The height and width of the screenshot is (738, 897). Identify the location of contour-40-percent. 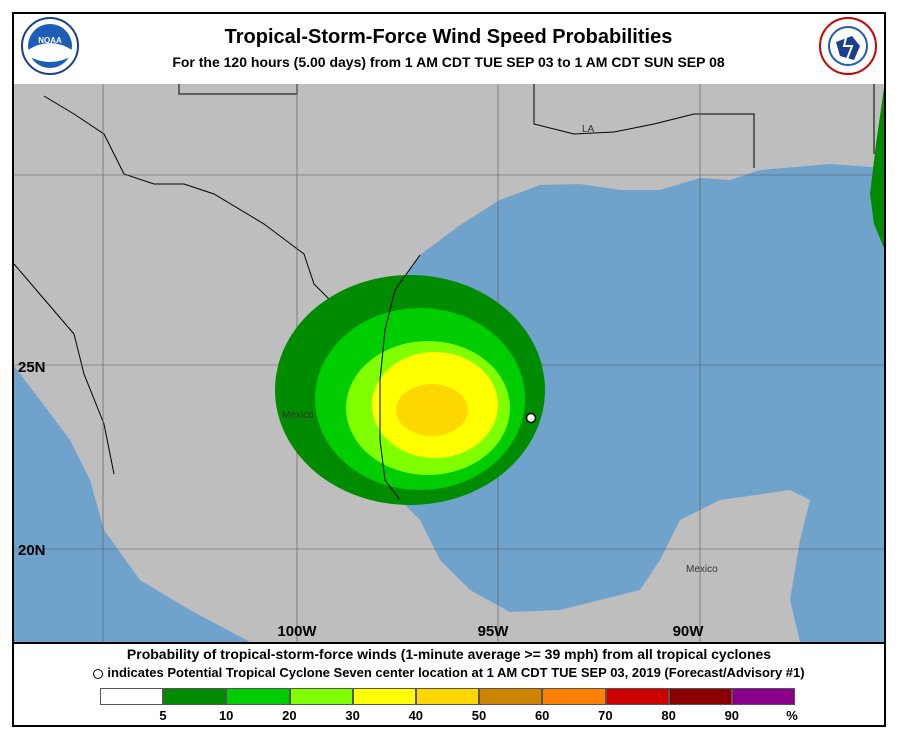
(432, 410).